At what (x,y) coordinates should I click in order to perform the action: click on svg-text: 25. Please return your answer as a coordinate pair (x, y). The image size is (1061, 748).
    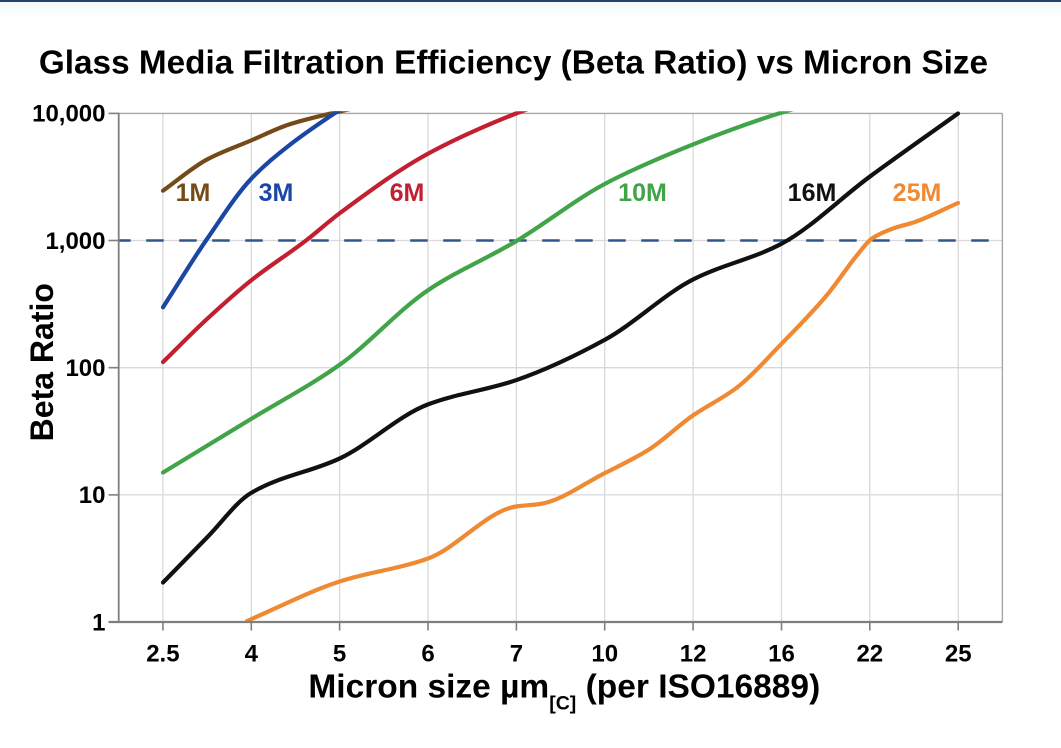
    Looking at the image, I should click on (958, 654).